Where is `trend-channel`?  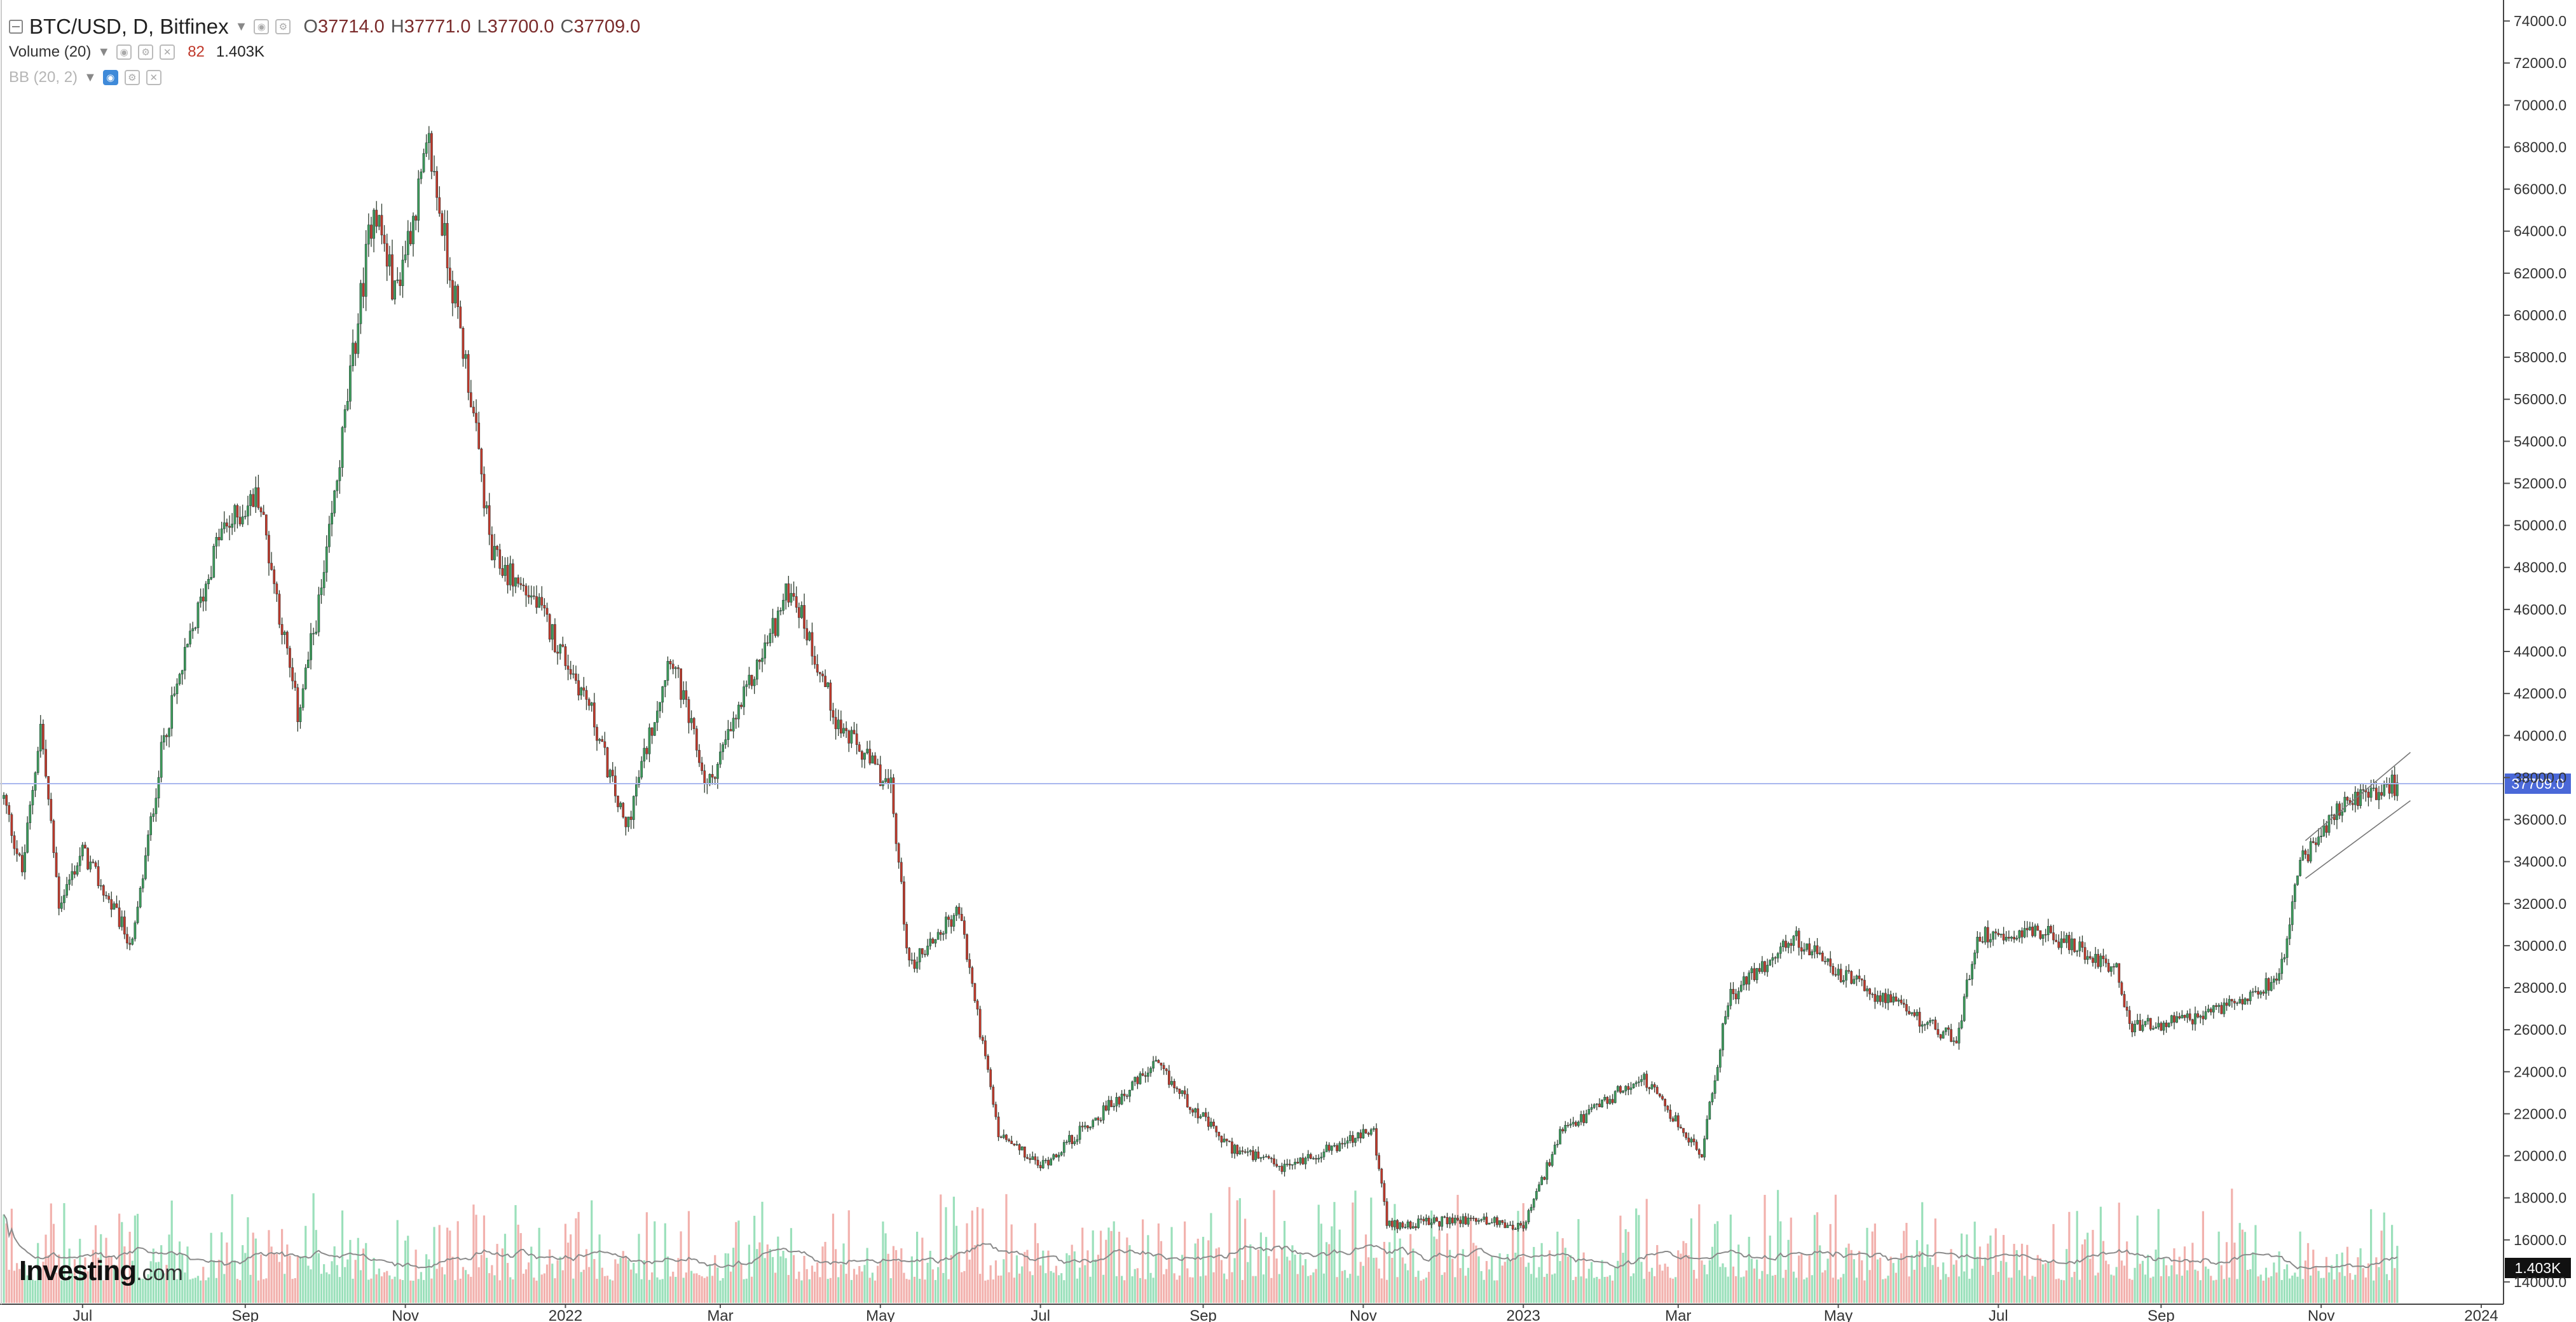 trend-channel is located at coordinates (2358, 815).